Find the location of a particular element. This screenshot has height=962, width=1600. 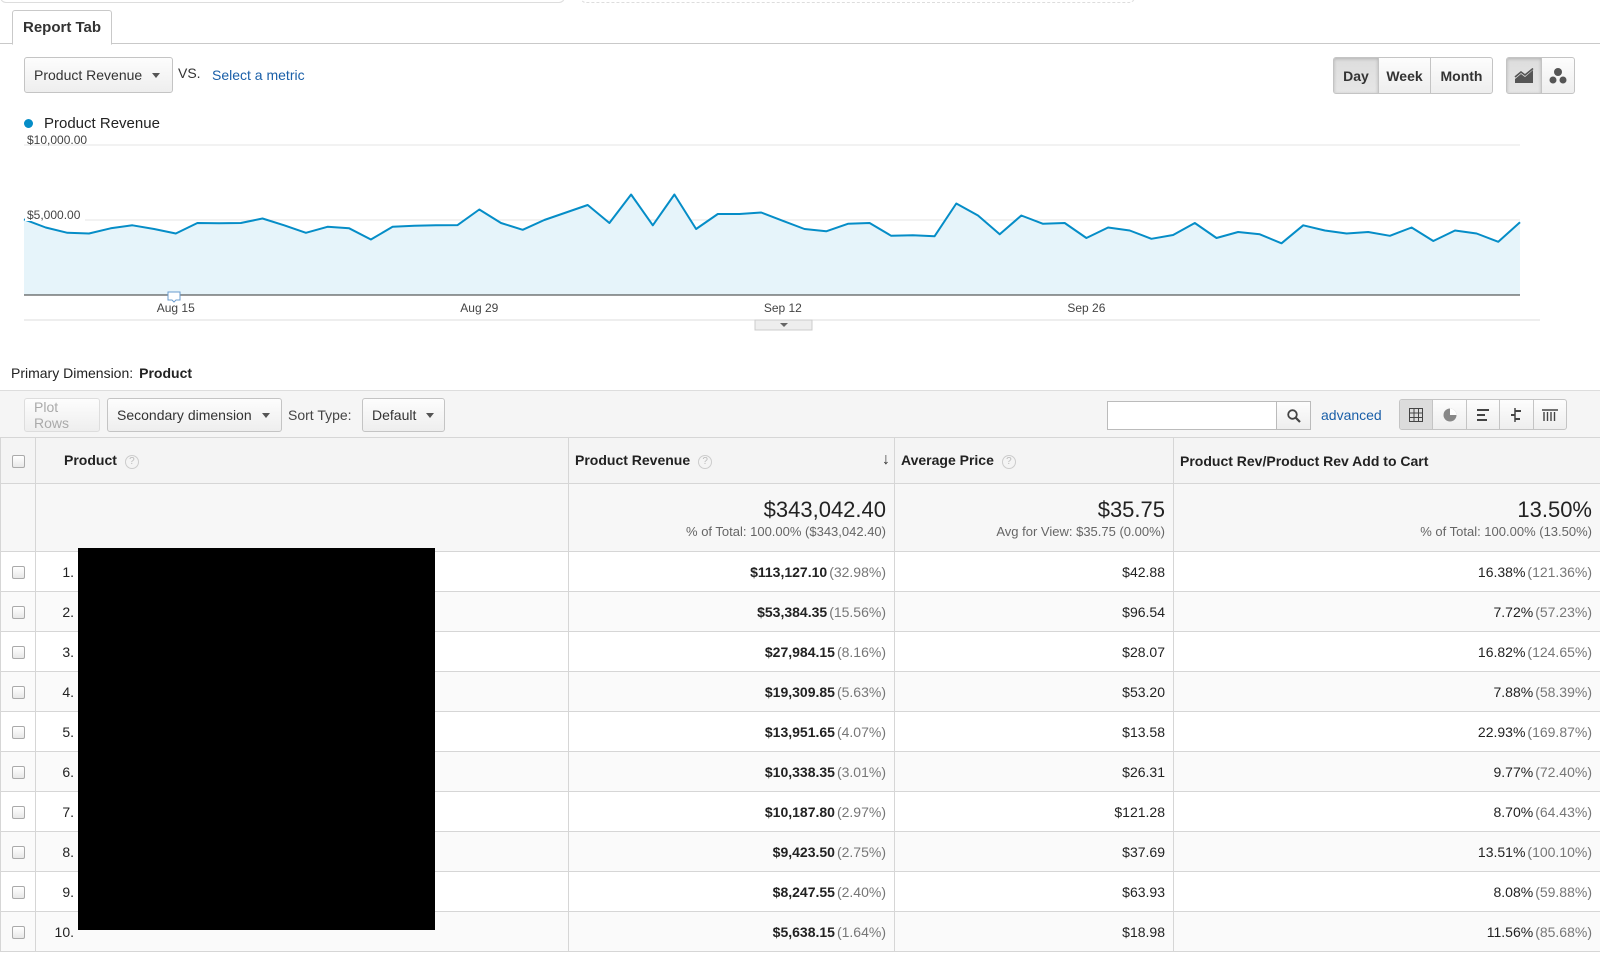

row-revenue: $9,423.50 is located at coordinates (803, 851).